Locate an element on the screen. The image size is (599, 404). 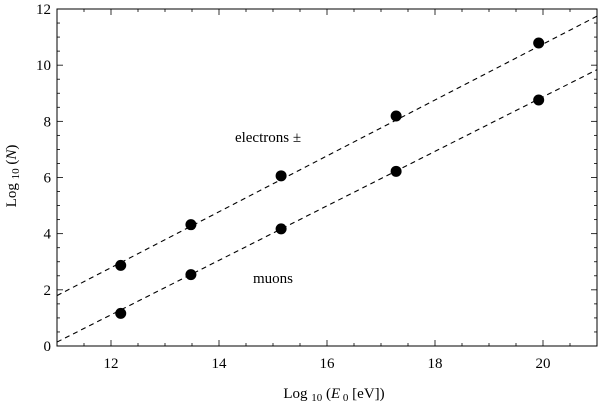
y-axis-title: Log 10 (N) is located at coordinates (13, 176).